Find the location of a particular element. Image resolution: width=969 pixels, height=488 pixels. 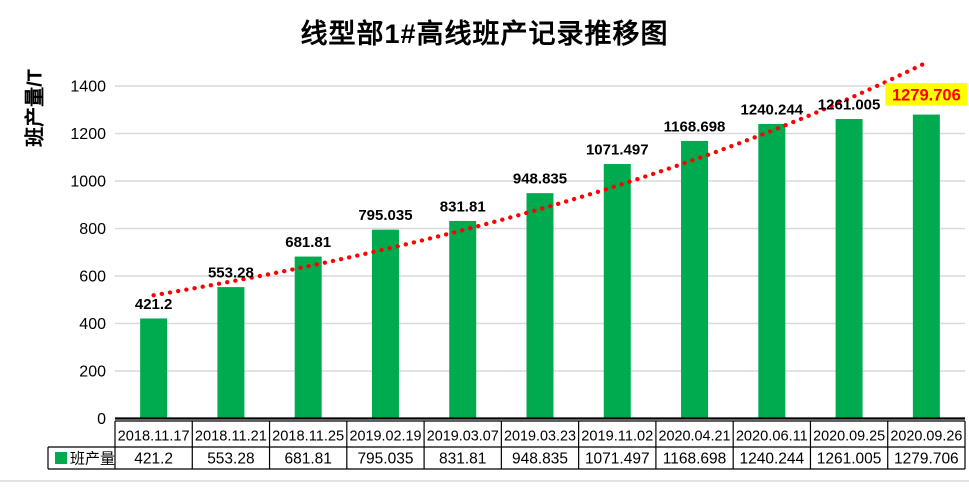

bar-value-label: 948.835 is located at coordinates (540, 179).